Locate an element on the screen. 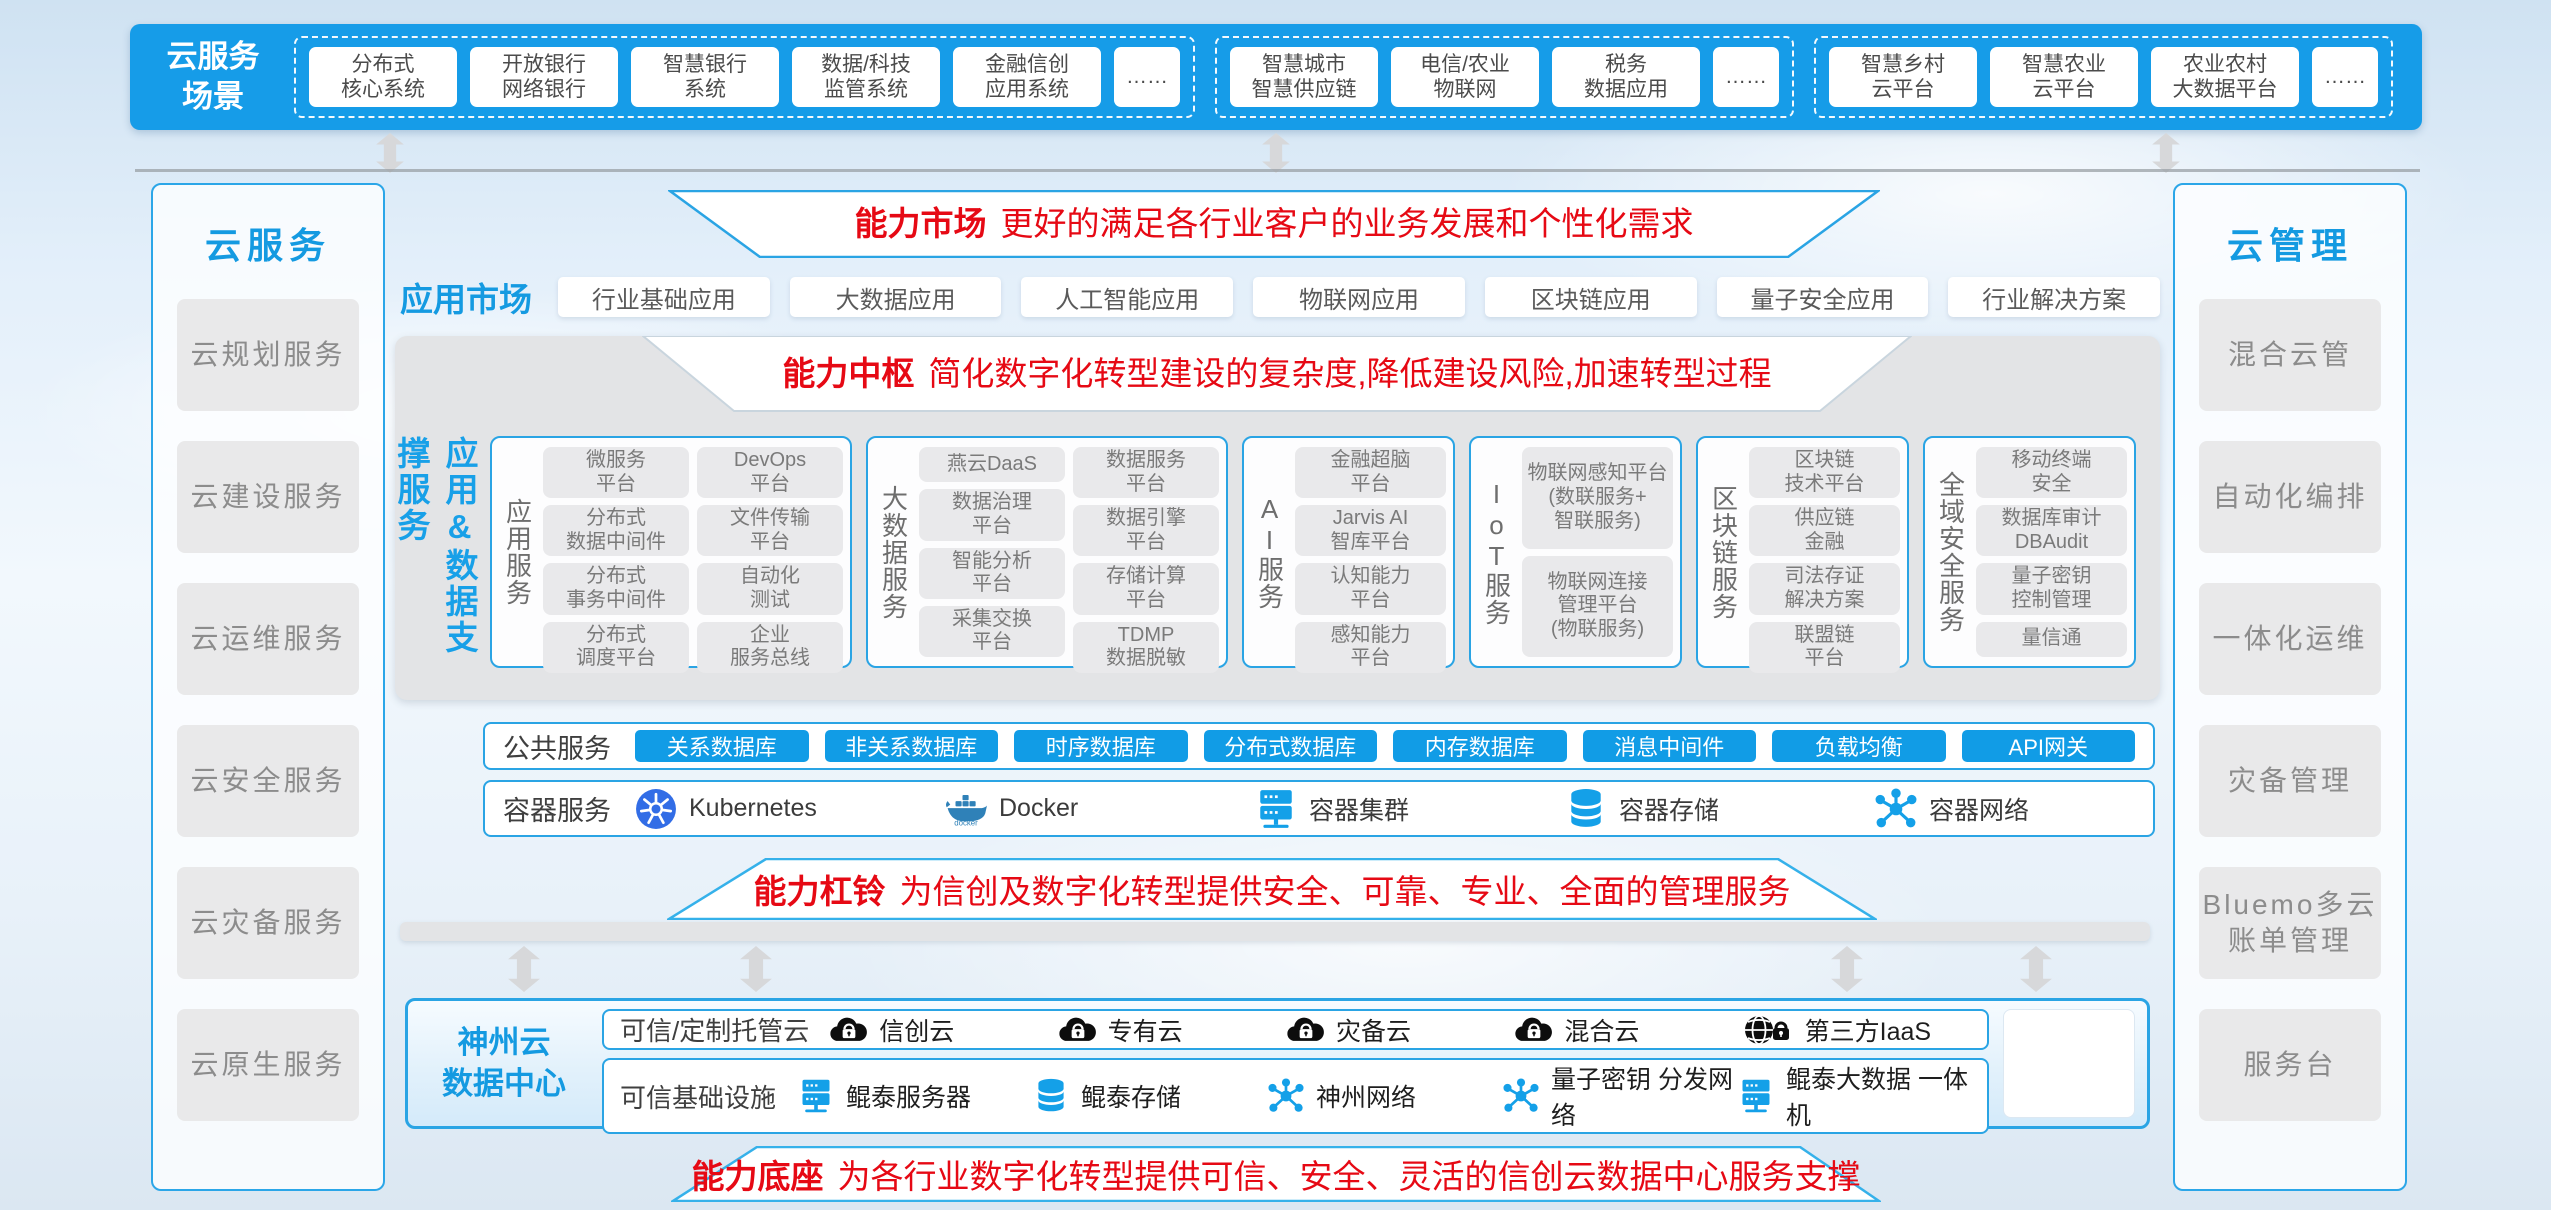  container-service-storage: 容器存储 is located at coordinates (1712, 809).